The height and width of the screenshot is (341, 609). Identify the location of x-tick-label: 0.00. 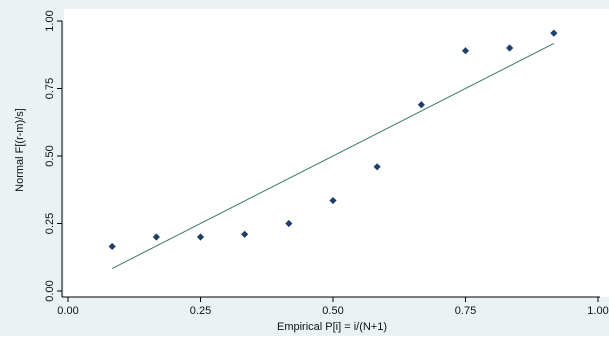
(67, 311).